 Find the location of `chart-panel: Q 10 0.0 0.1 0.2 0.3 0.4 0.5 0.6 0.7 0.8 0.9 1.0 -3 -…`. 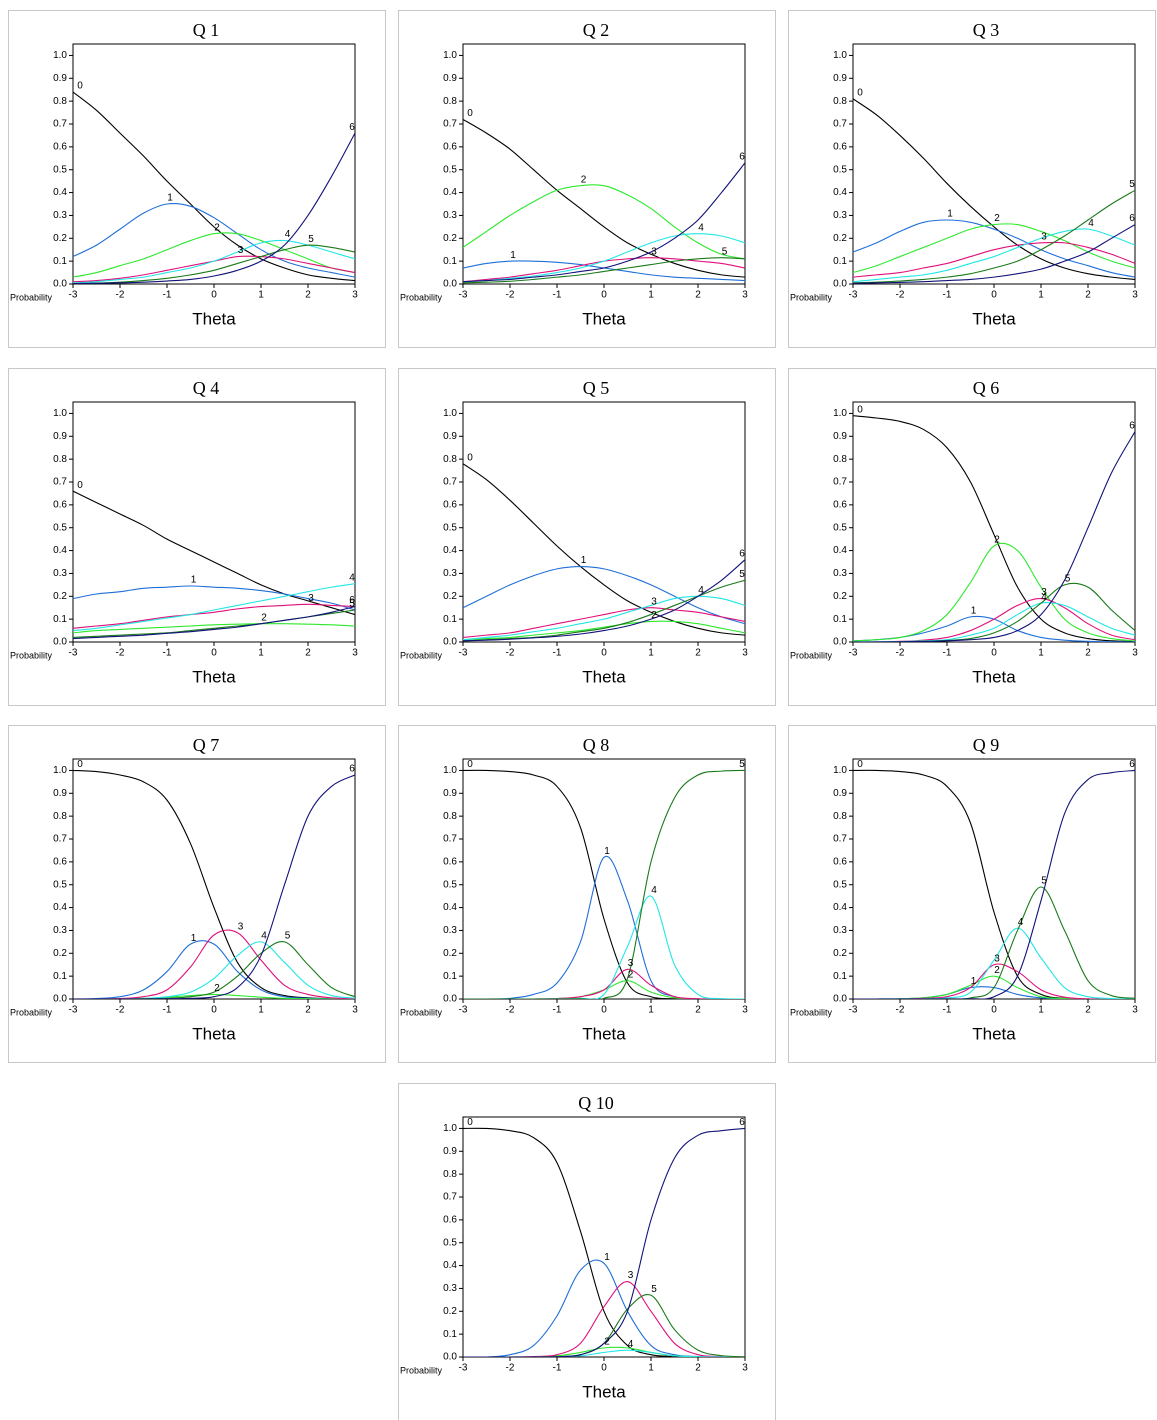

chart-panel: Q 10 0.0 0.1 0.2 0.3 0.4 0.5 0.6 0.7 0.8 0.9 1.0 -3 -… is located at coordinates (587, 1251).